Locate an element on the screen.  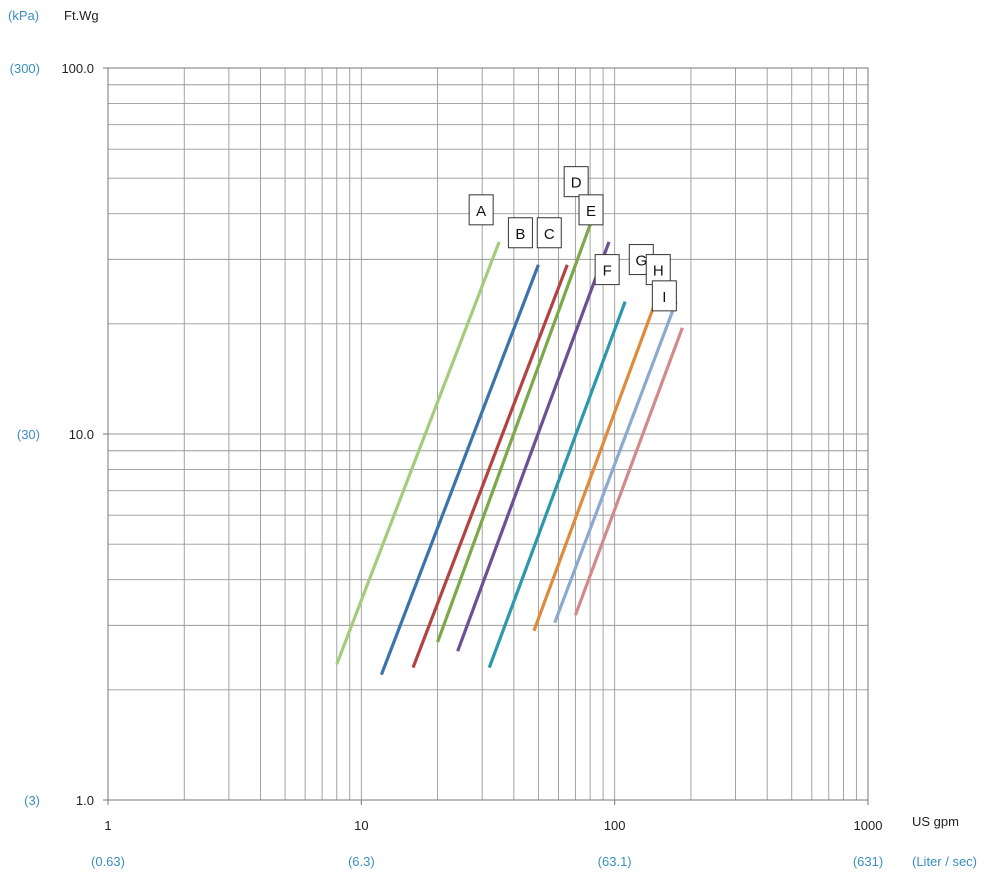
y-tick-label-secondary: (30) is located at coordinates (28, 434).